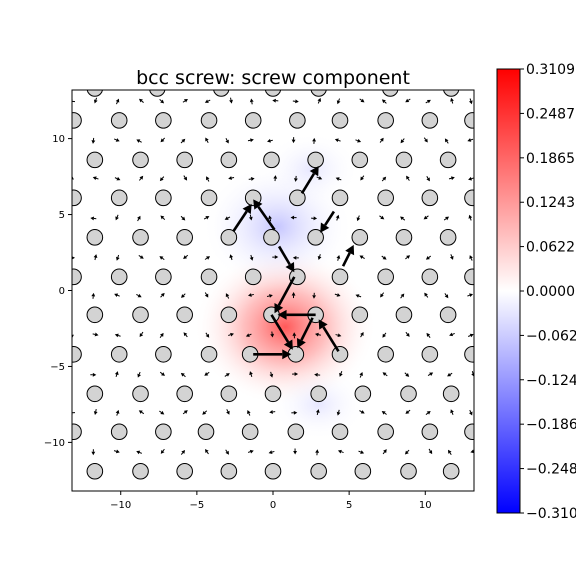  I want to click on small-arrow-86-head, so click(425, 217).